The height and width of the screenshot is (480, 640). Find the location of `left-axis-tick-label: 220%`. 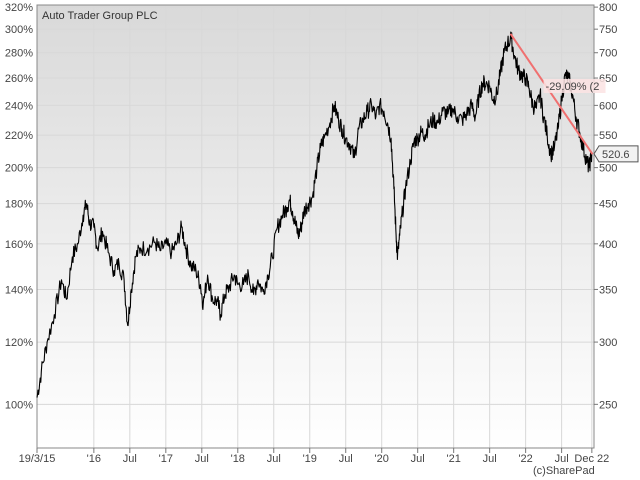

left-axis-tick-label: 220% is located at coordinates (19, 136).